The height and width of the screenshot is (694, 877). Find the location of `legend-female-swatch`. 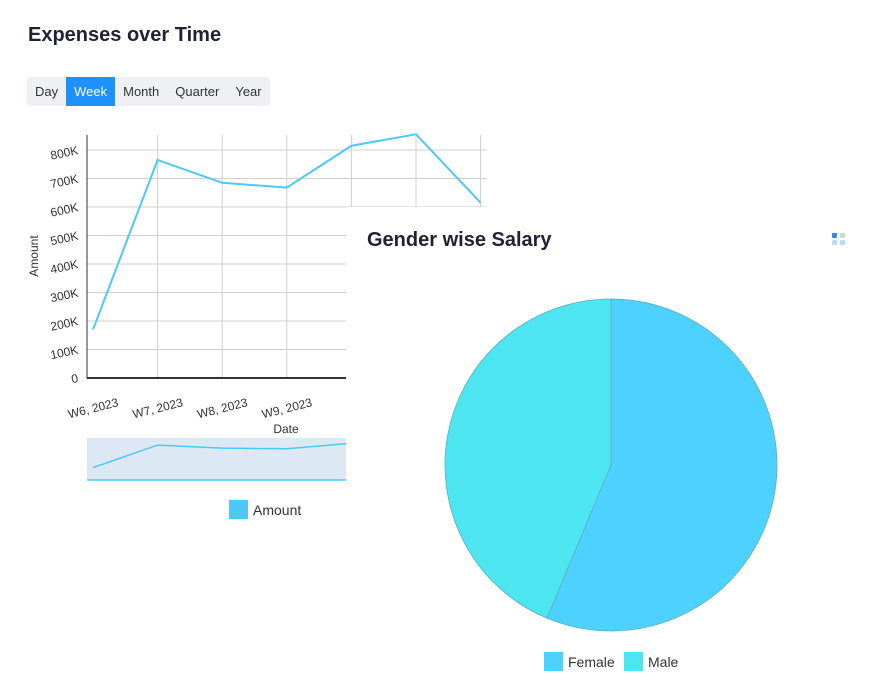

legend-female-swatch is located at coordinates (553, 661).